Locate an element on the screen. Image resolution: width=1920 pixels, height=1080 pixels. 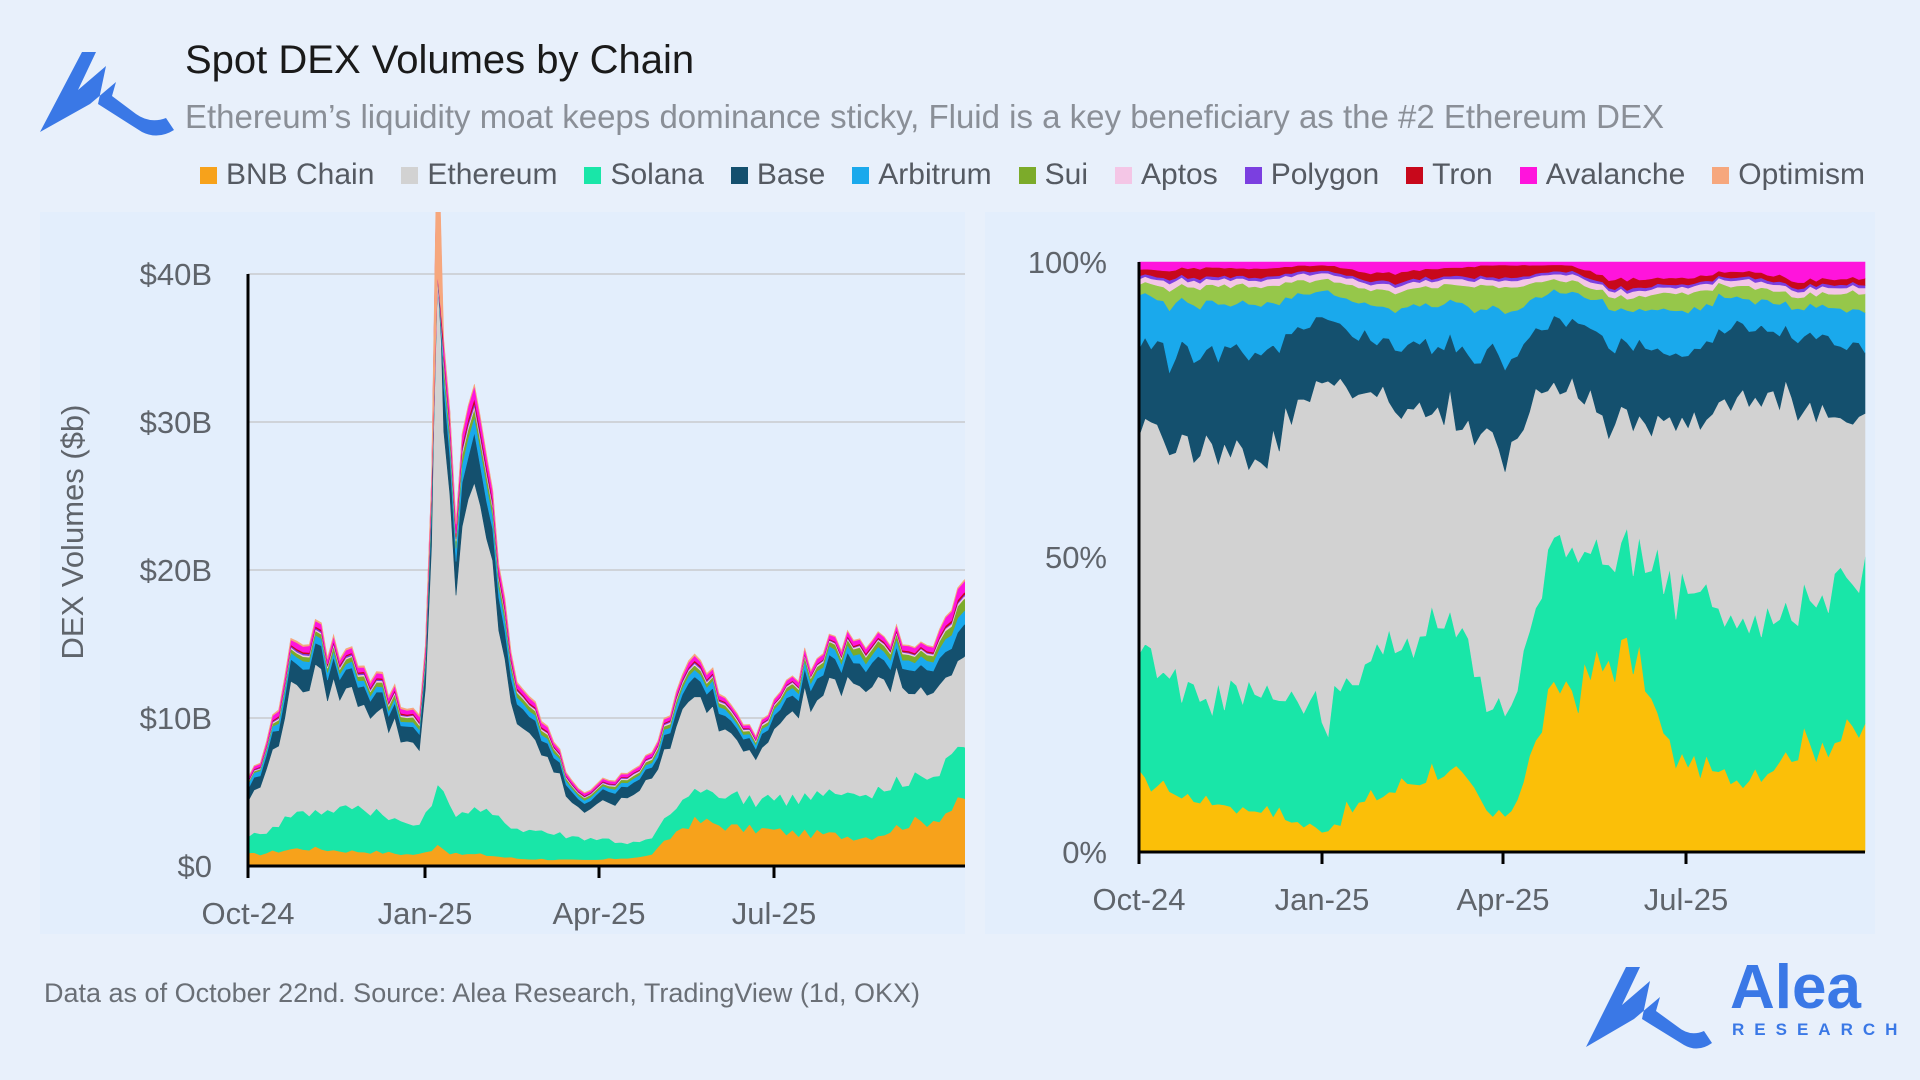
chart-title: Spot DEX Volumes by Chain is located at coordinates (440, 60).